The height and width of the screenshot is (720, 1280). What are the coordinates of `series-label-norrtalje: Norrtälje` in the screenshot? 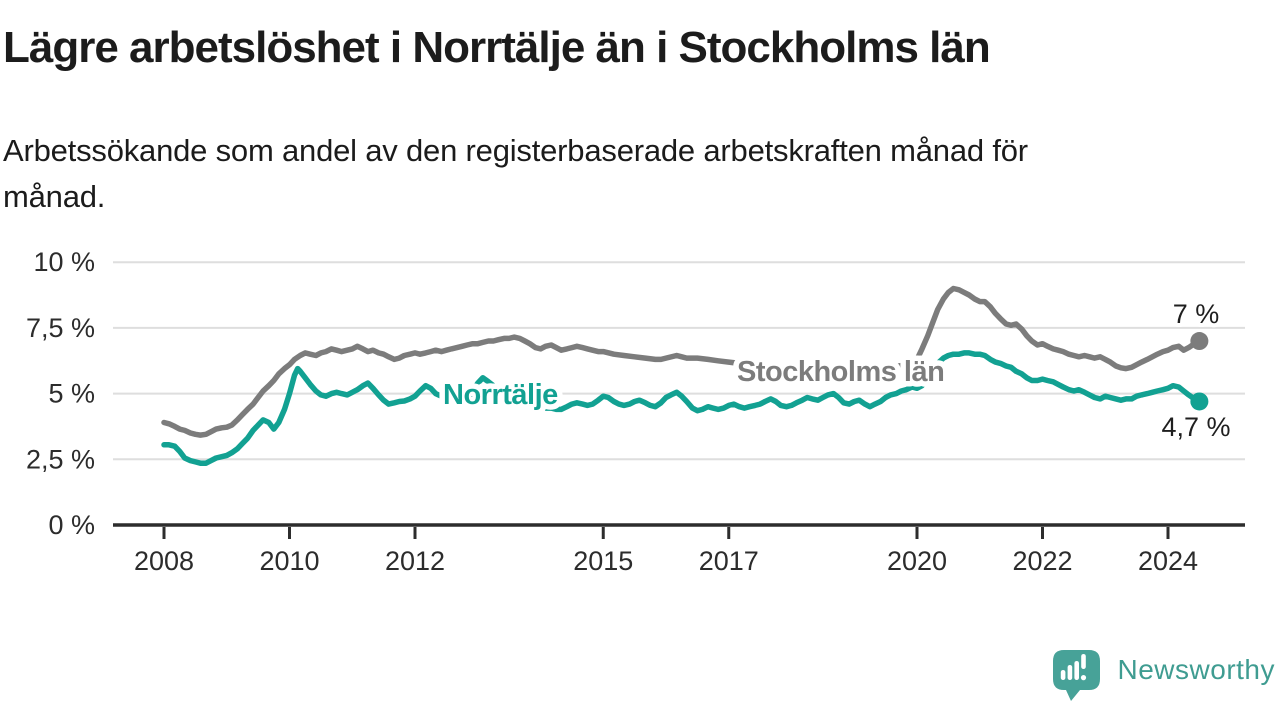 It's located at (500, 395).